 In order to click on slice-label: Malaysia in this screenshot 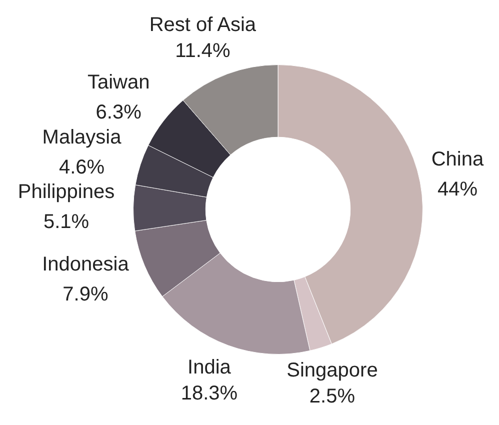, I will do `click(82, 137)`.